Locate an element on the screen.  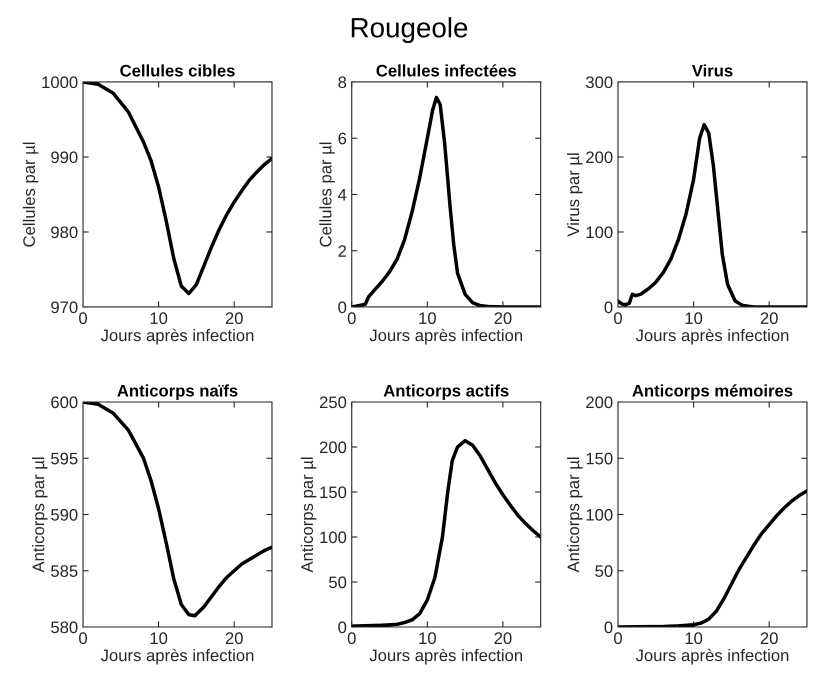
y-tick-label: 2 is located at coordinates (342, 251).